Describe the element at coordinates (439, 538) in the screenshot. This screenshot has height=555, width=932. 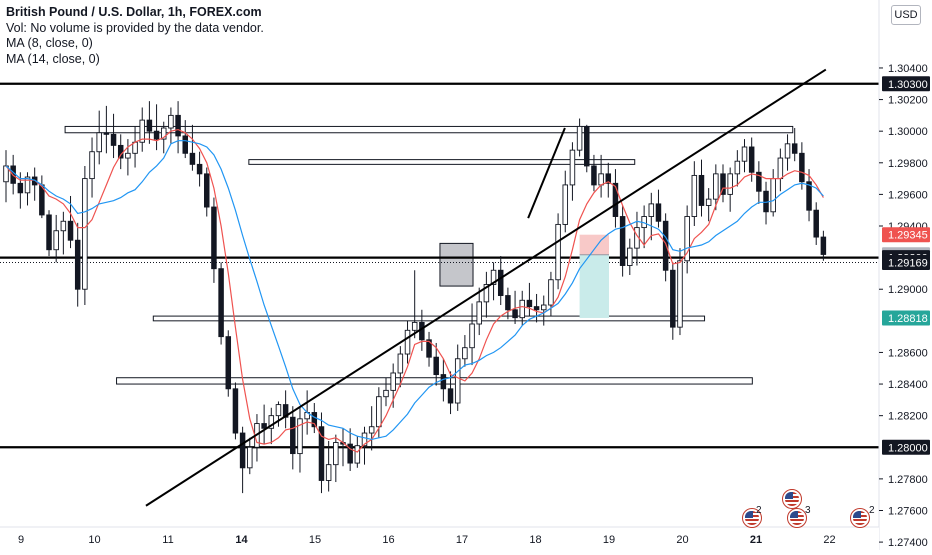
I see `time-axis-bg` at that location.